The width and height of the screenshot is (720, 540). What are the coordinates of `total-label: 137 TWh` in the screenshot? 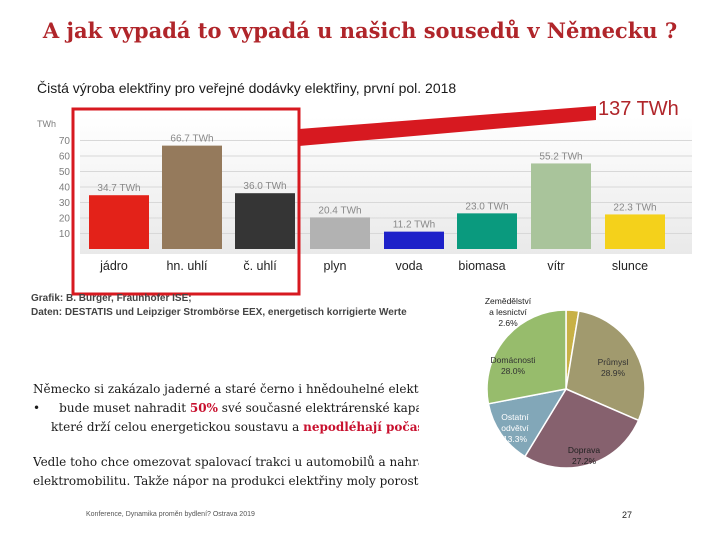 It's located at (638, 109).